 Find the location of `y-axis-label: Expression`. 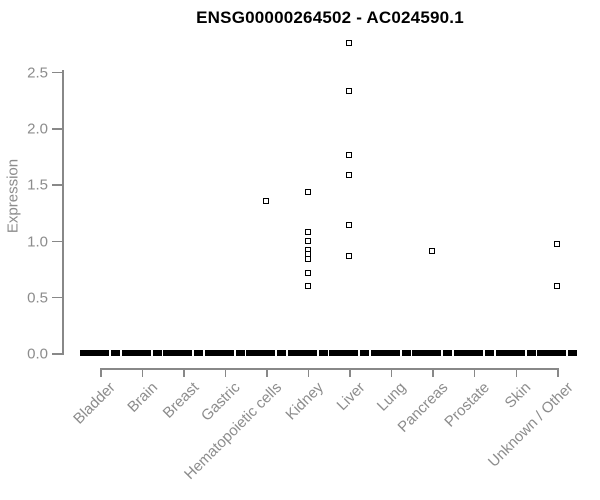

y-axis-label: Expression is located at coordinates (13, 196).